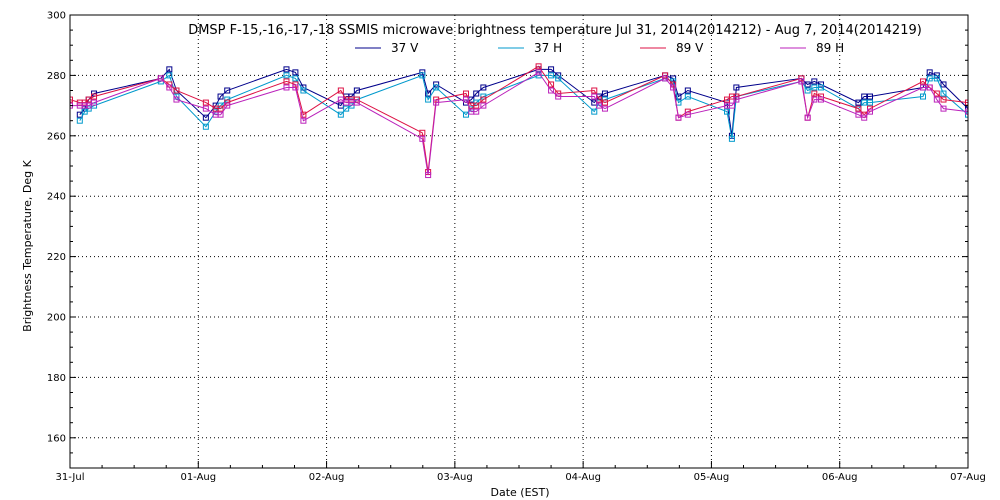 The height and width of the screenshot is (500, 1000). What do you see at coordinates (712, 477) in the screenshot?
I see `x-tick-label: 05-Aug` at bounding box center [712, 477].